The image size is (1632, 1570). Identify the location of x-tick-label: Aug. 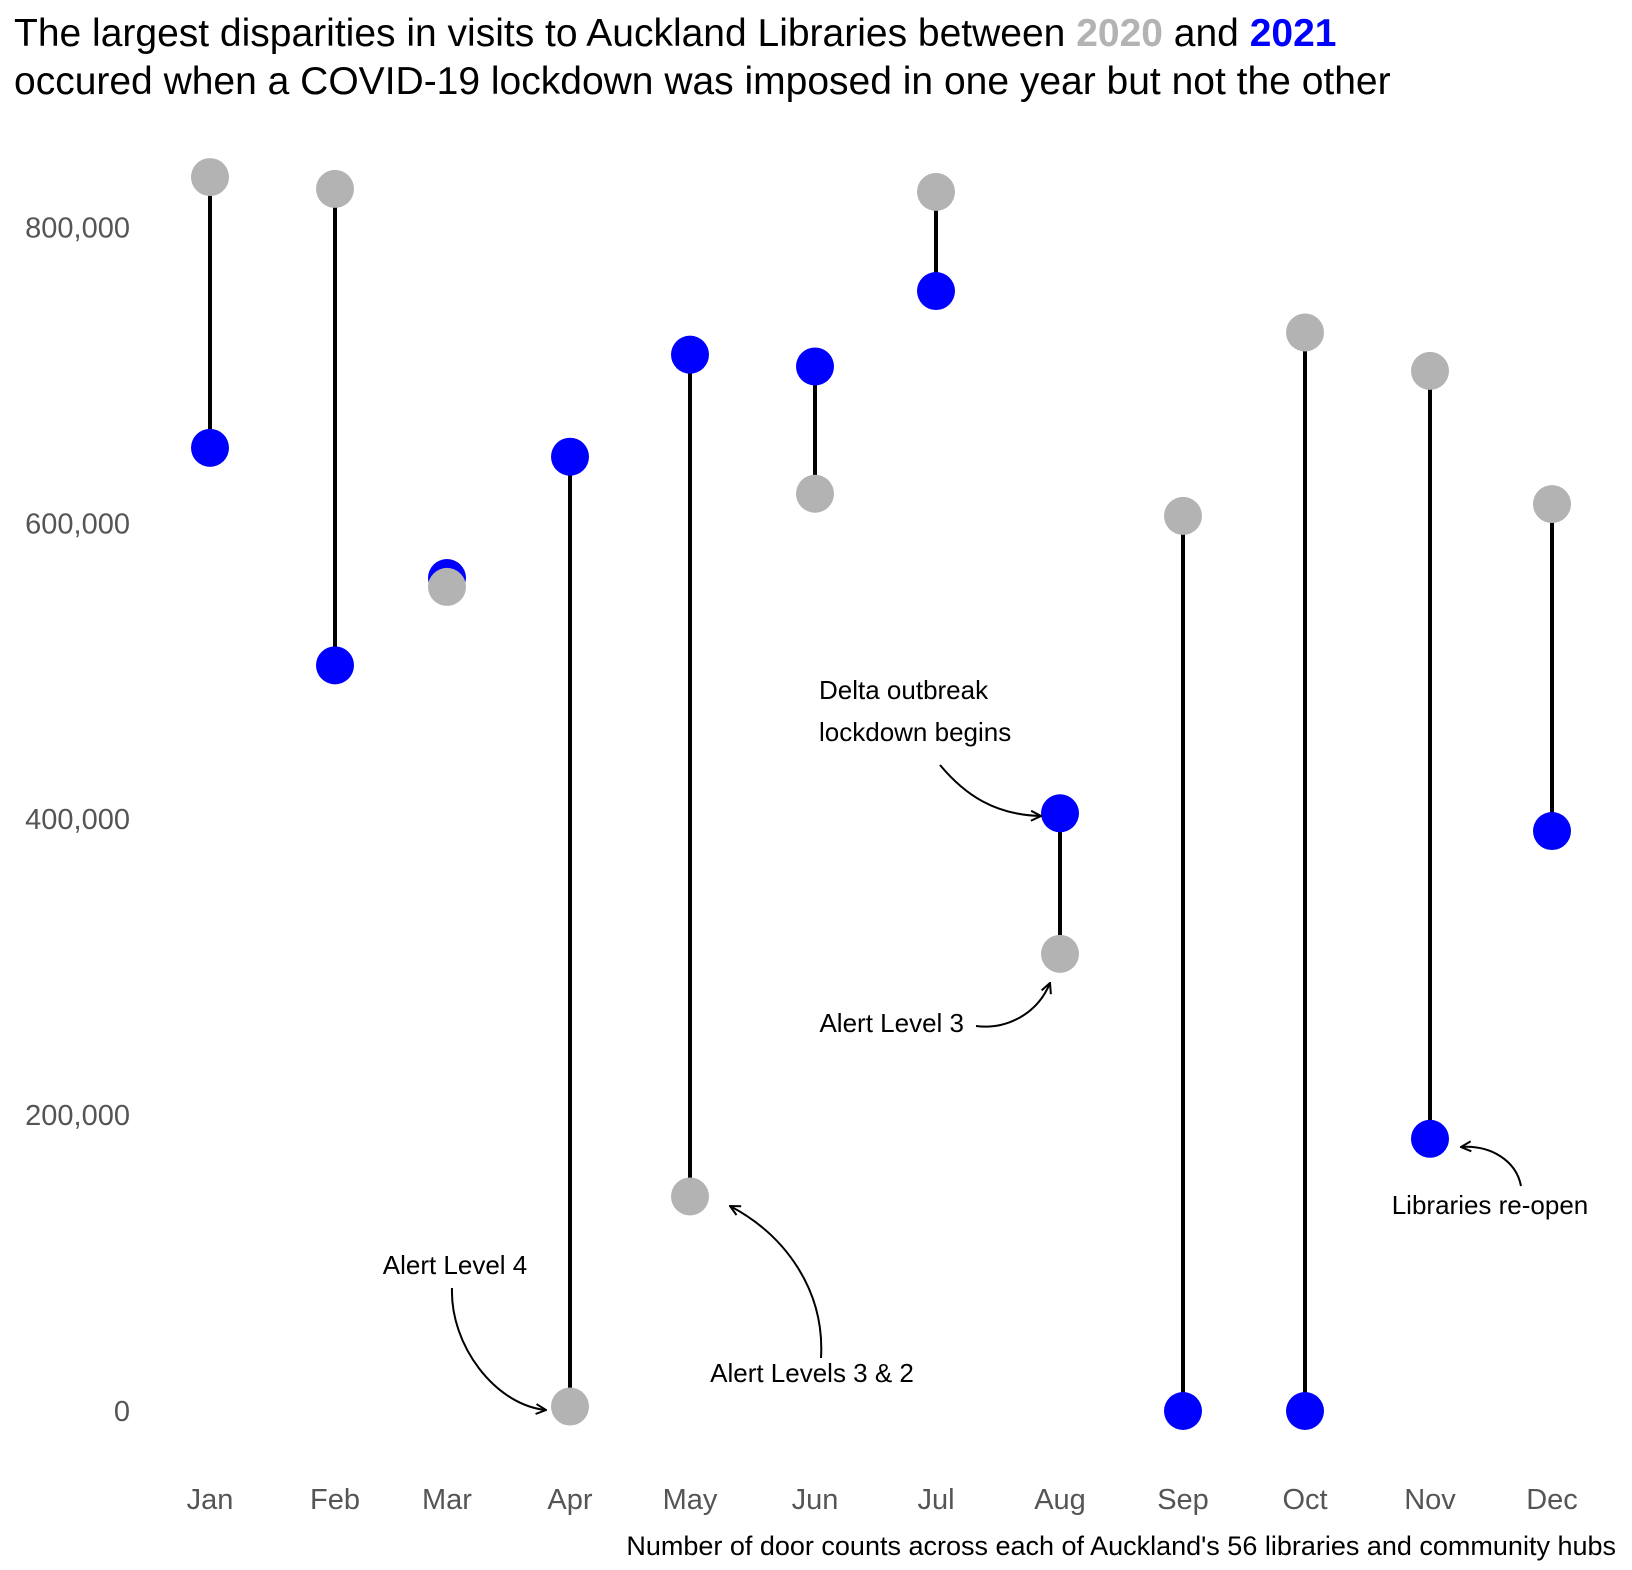
(1060, 1500).